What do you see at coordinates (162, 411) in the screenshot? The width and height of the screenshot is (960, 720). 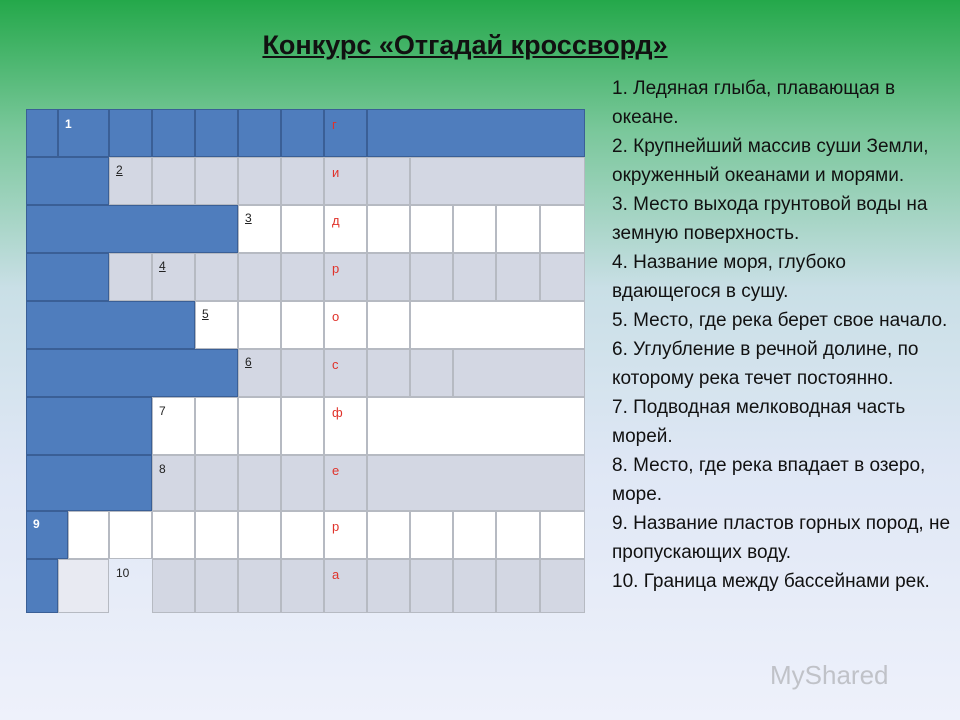 I see `clue-number: 7` at bounding box center [162, 411].